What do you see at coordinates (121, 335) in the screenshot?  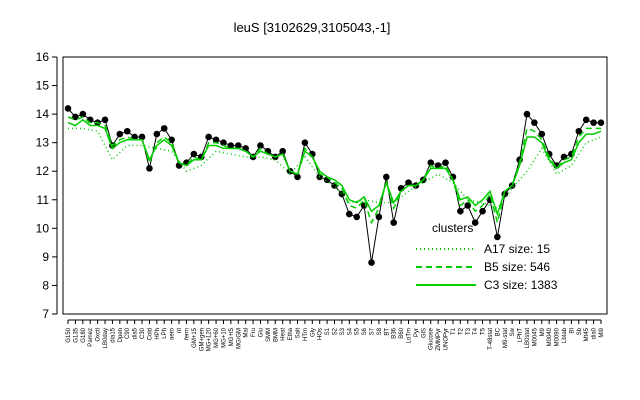 I see `x-tick-label: Dpen` at bounding box center [121, 335].